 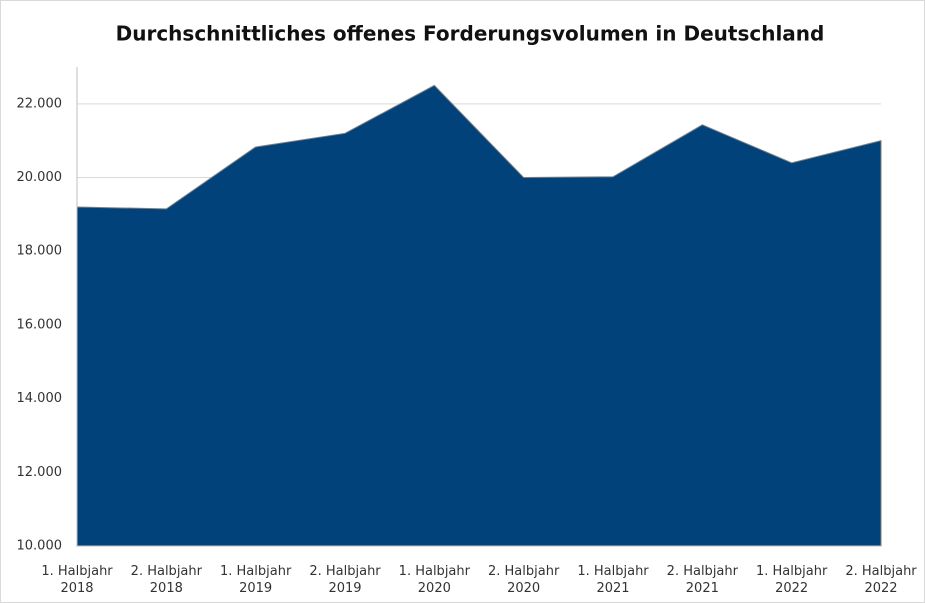 I want to click on y-tick-label: 20.000, so click(x=40, y=177).